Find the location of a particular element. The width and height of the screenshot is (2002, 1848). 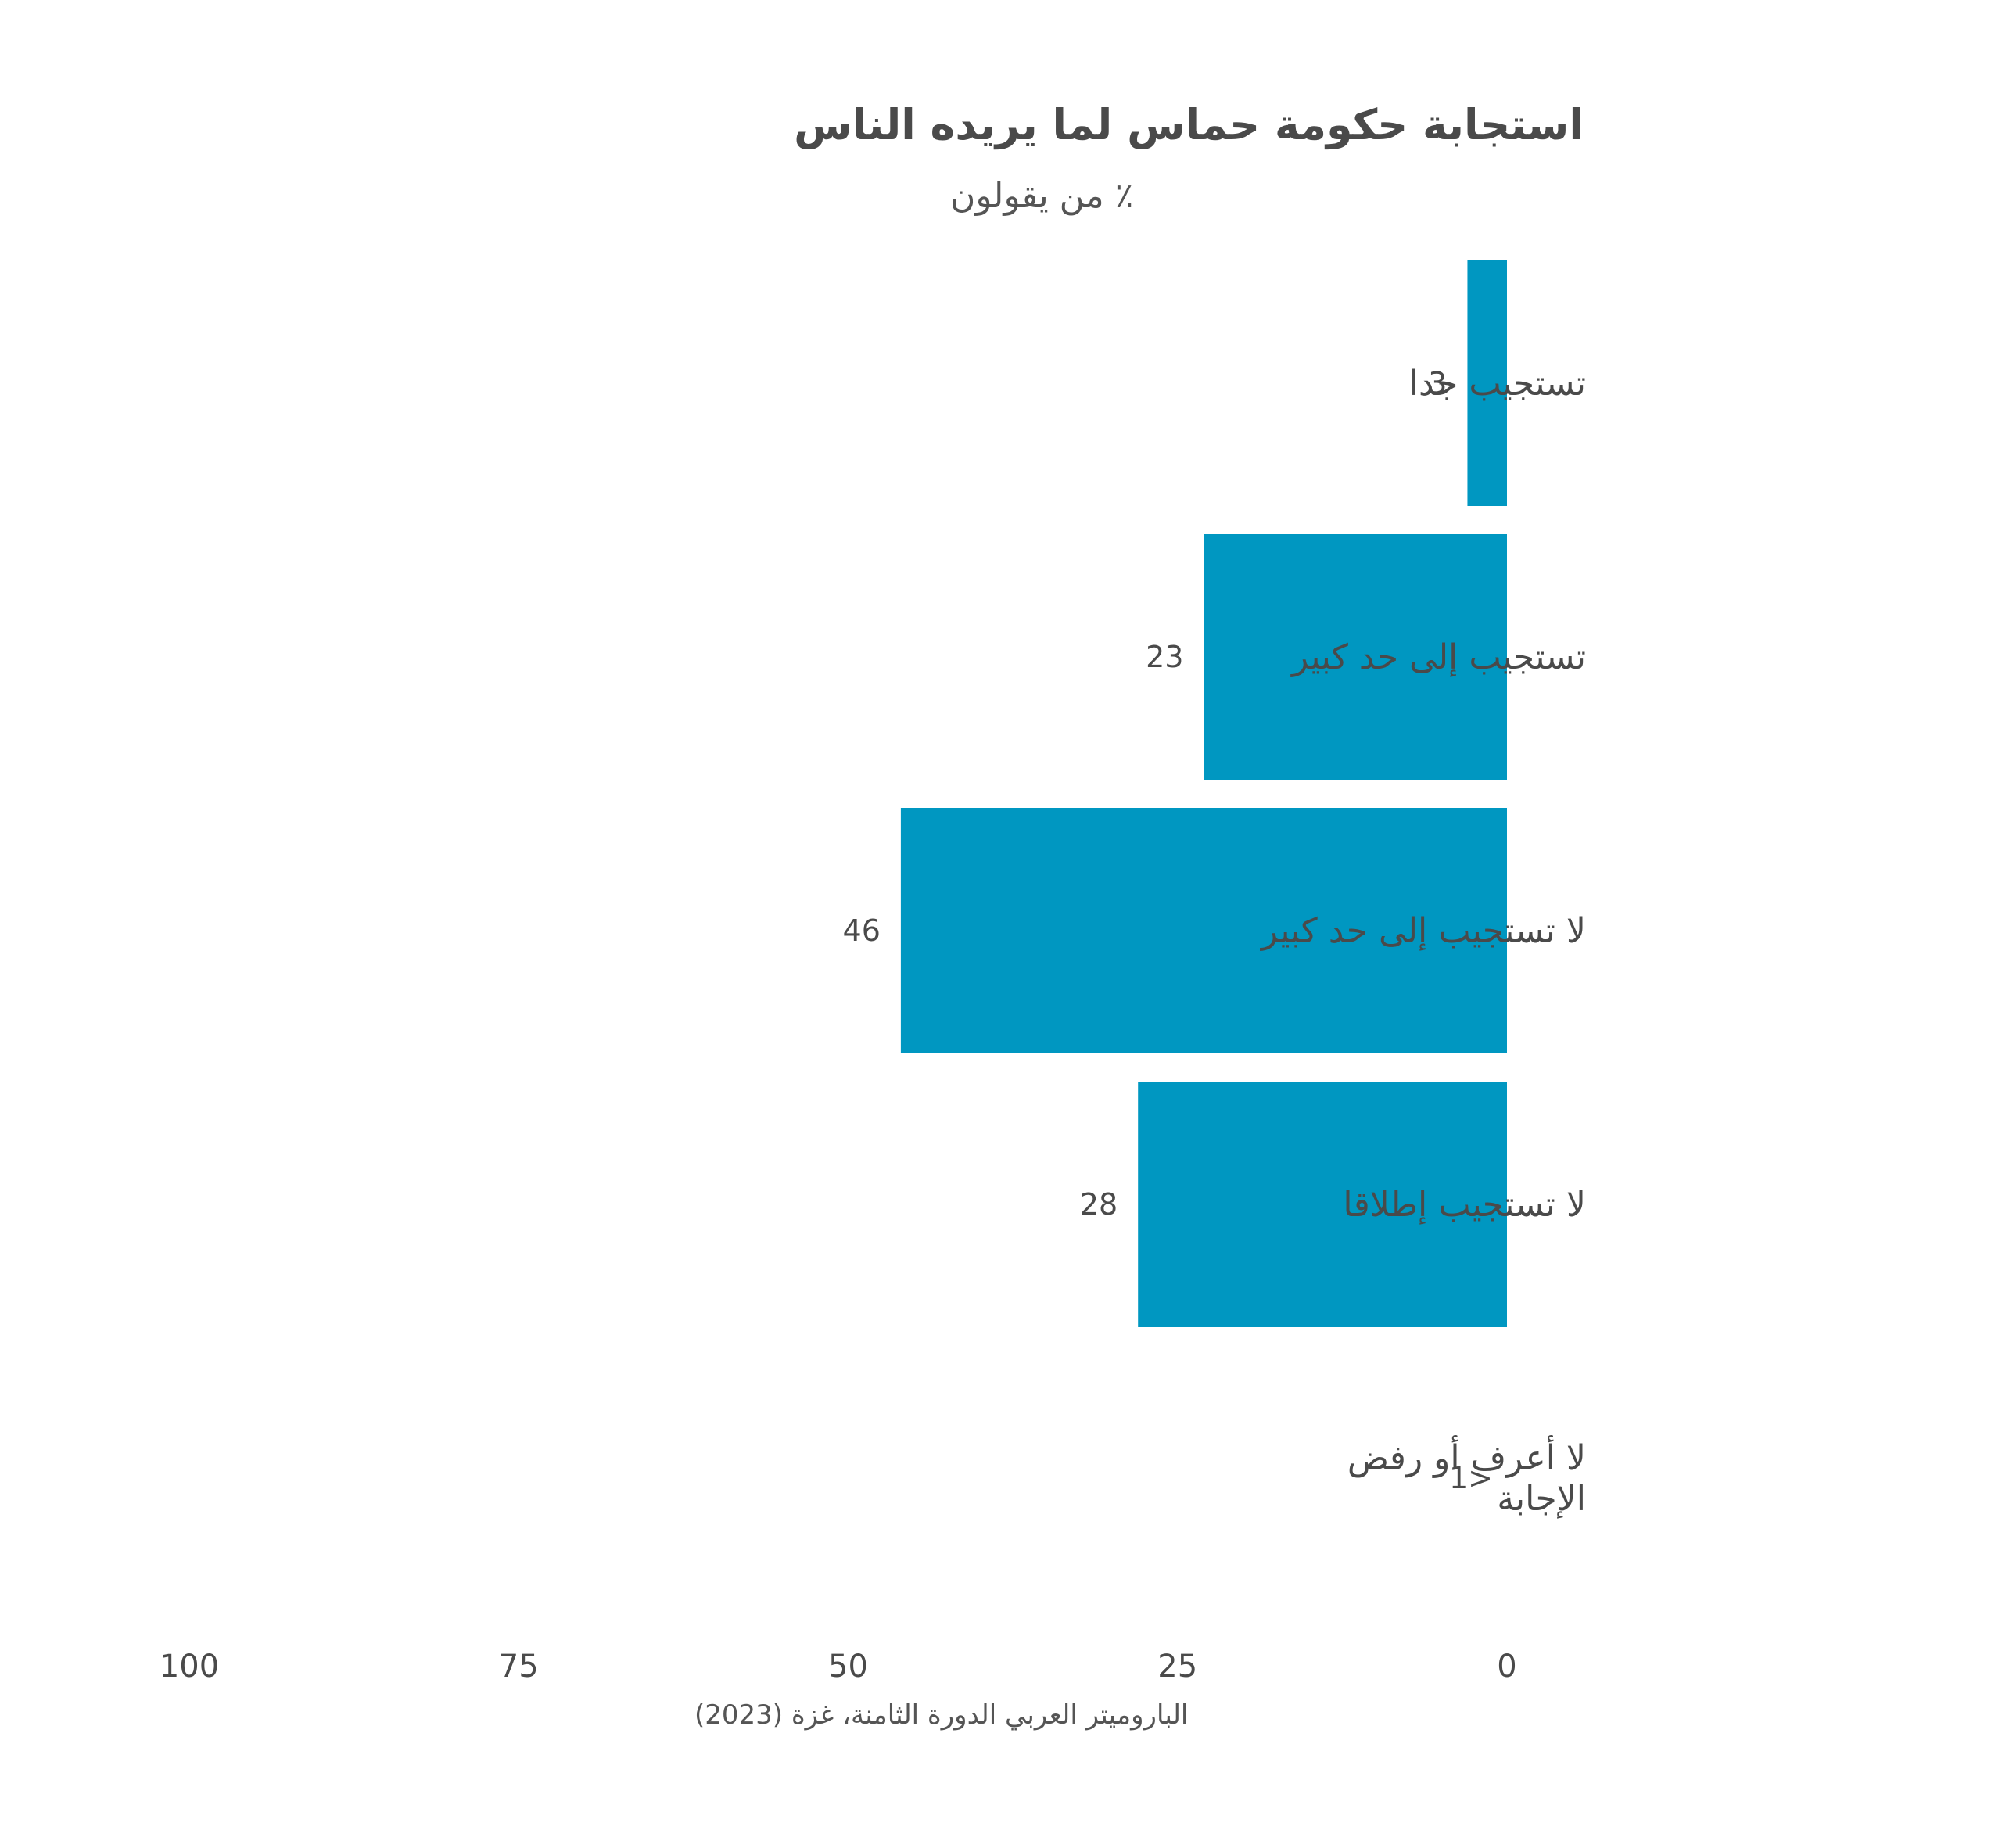

x-tick-label-0: 0 is located at coordinates (1506, 1667).